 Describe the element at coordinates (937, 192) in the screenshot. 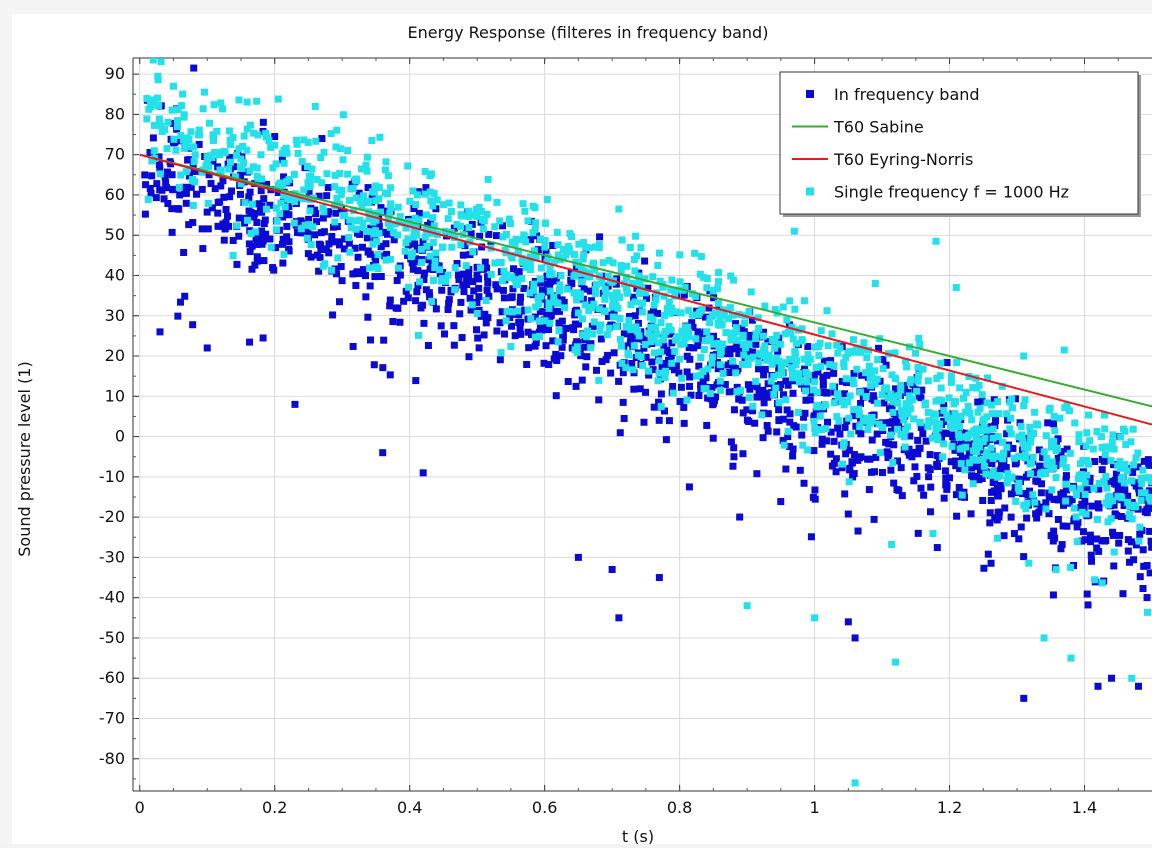

I see `legend-item: Single frequency f = 1000 Hz` at that location.